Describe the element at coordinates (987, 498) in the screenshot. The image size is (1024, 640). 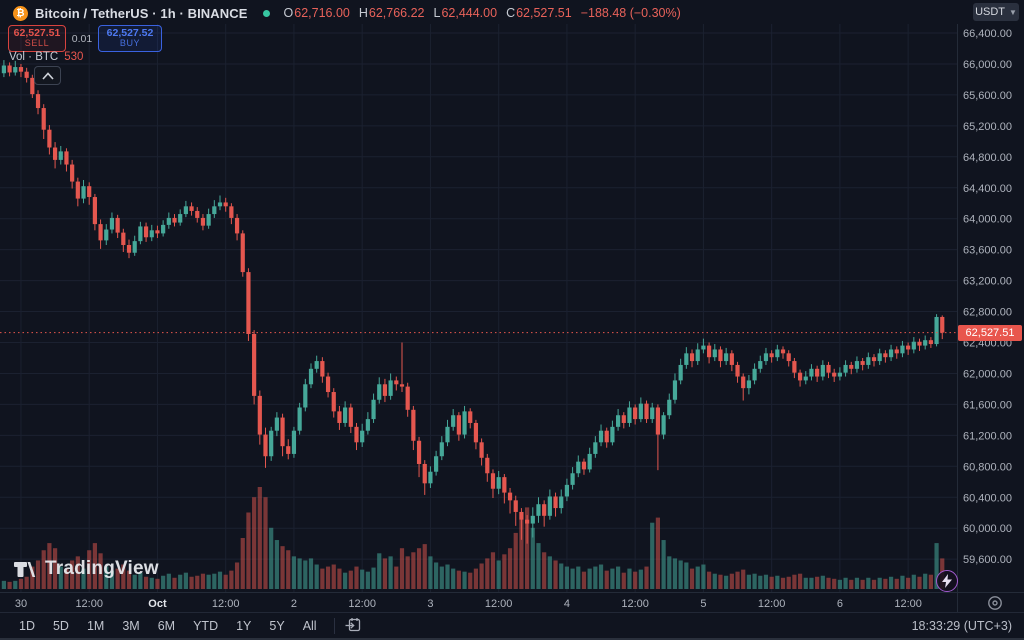
I see `price-tick-label: 60,400.00` at that location.